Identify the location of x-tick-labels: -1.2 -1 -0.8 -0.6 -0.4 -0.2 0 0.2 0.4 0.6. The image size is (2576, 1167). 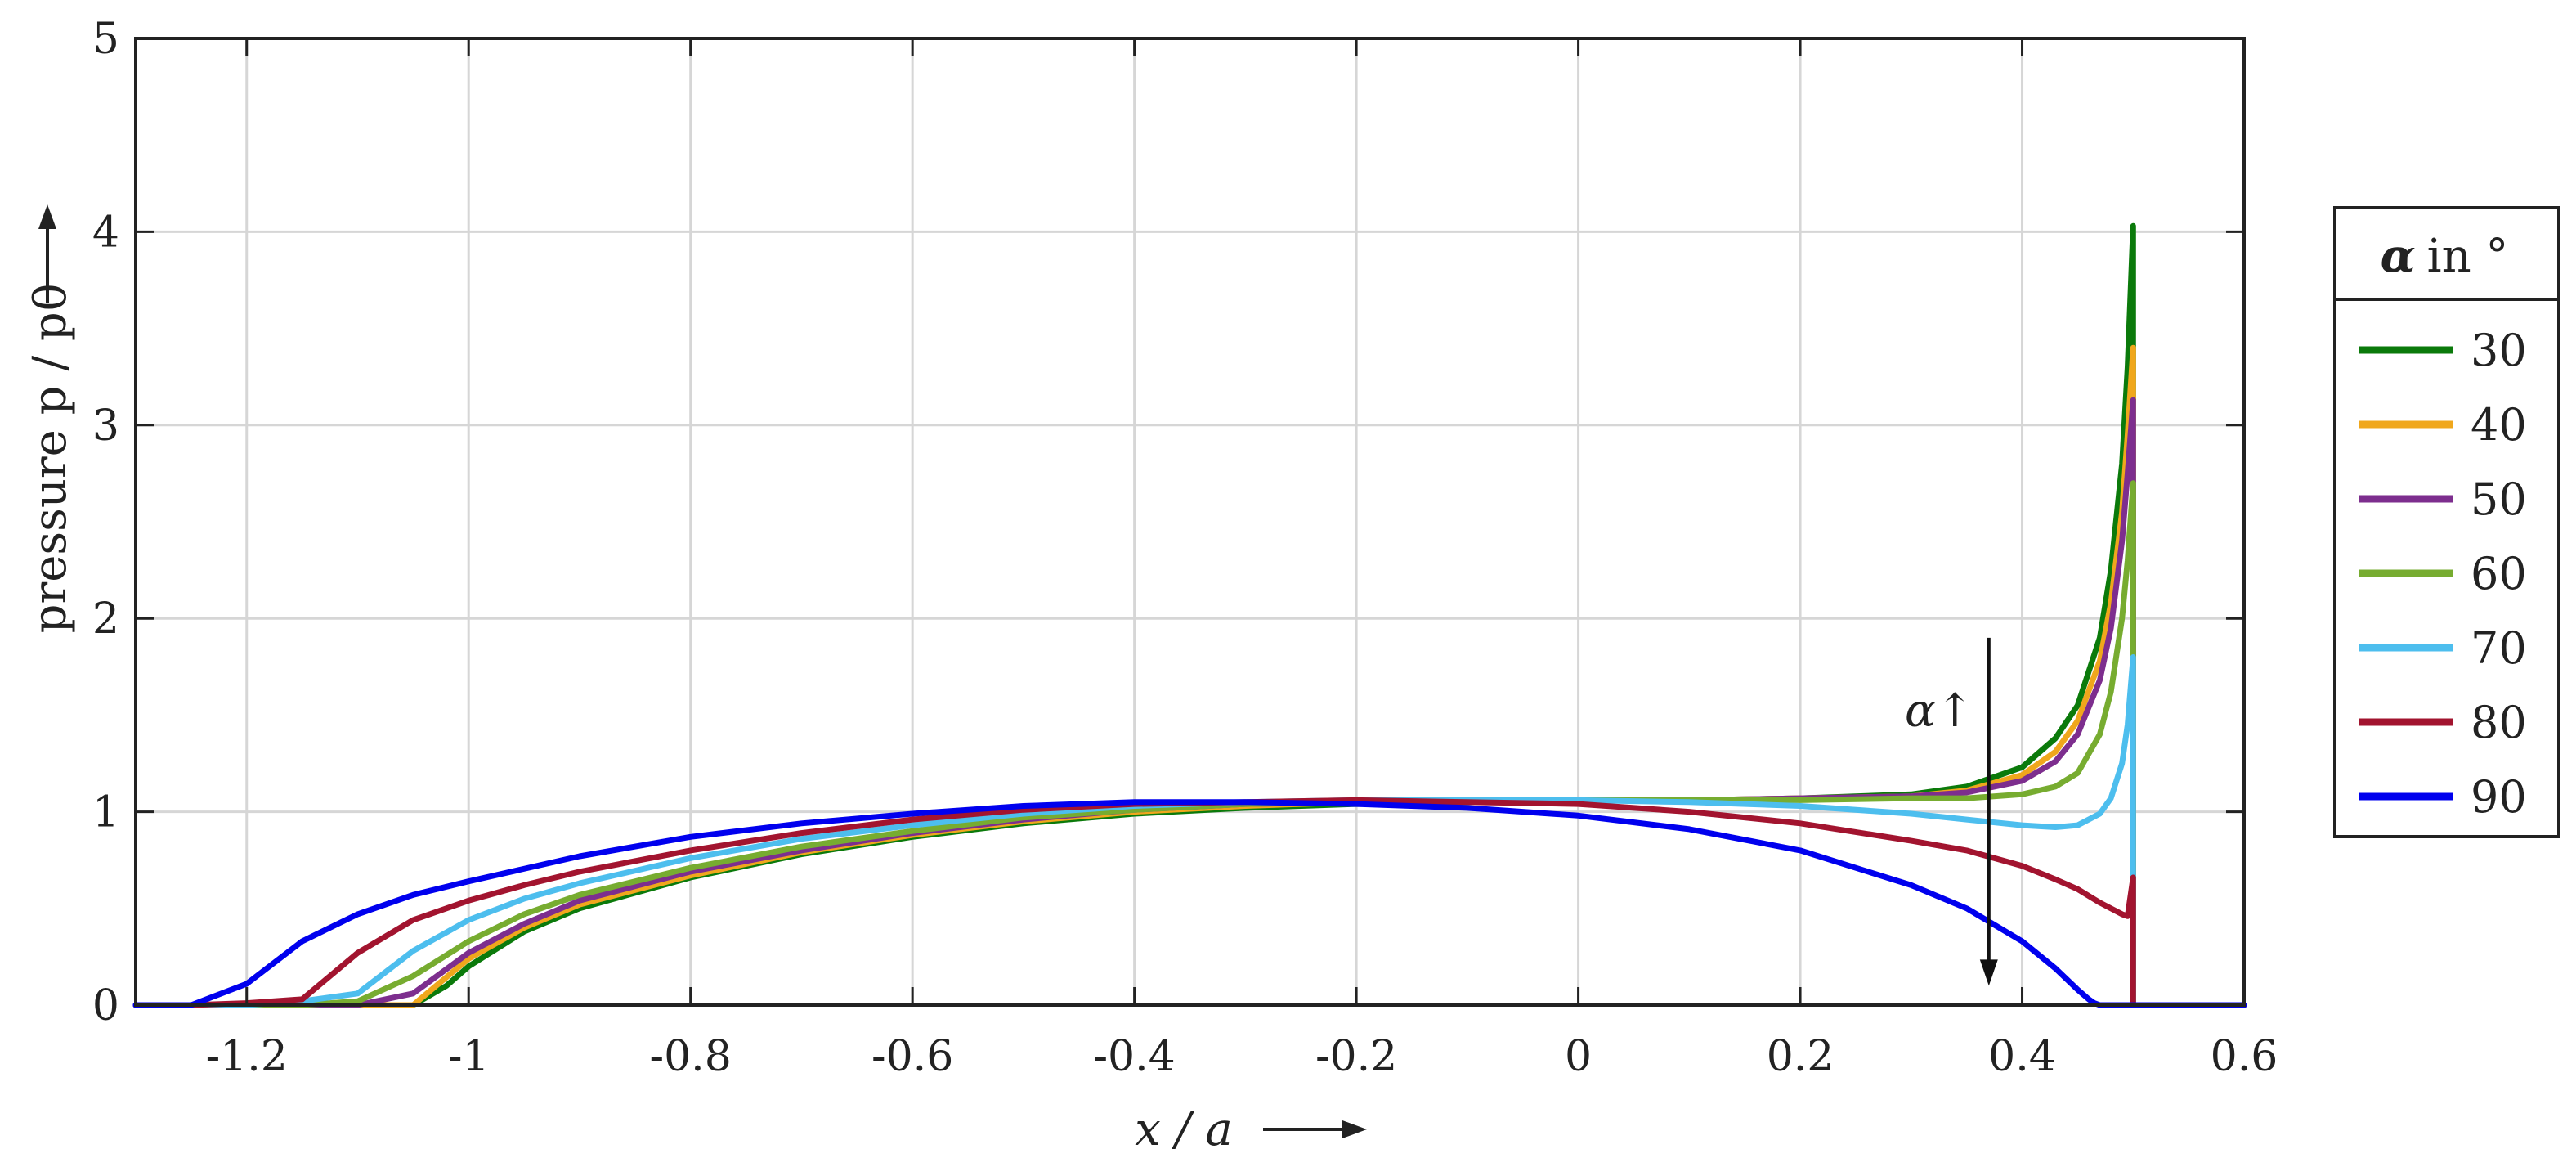
(1242, 1056).